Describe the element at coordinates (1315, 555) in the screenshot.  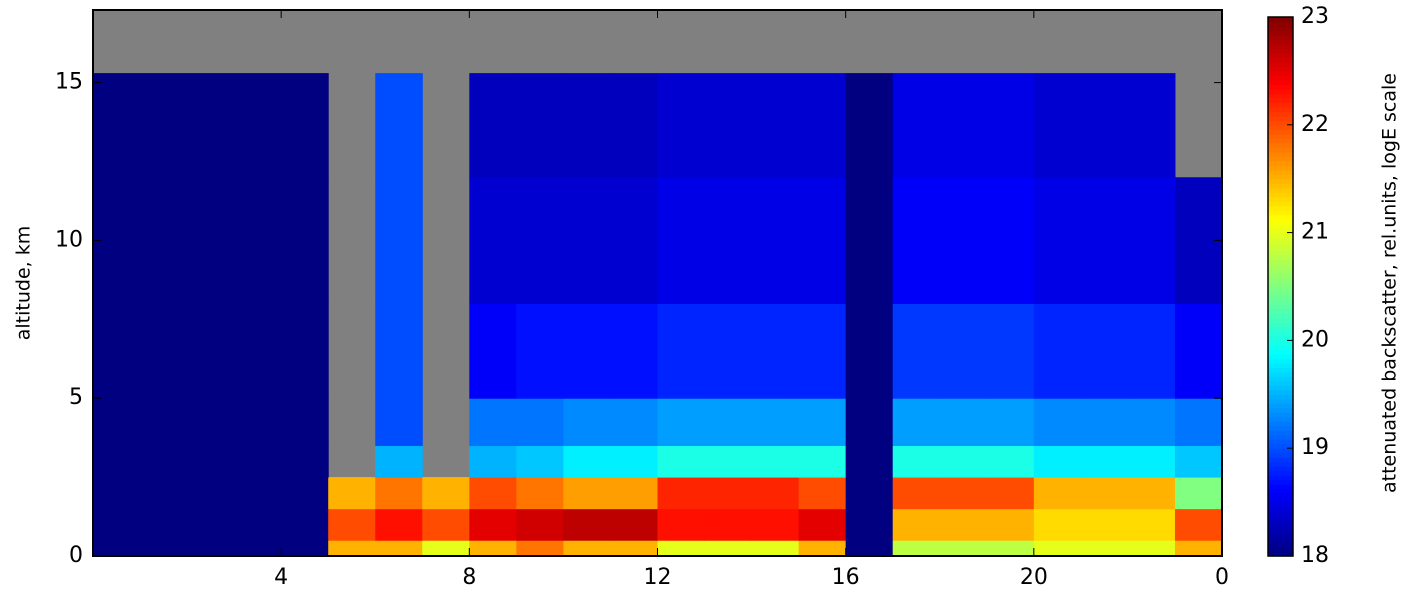
I see `colorbar-tick-label: 18` at that location.